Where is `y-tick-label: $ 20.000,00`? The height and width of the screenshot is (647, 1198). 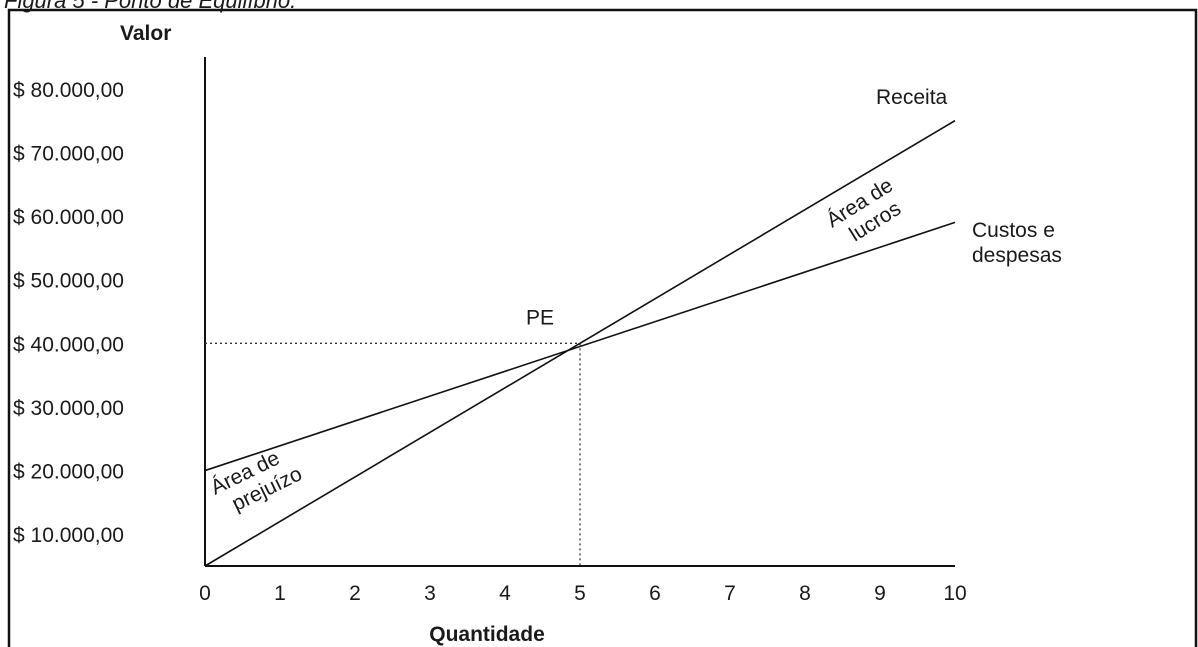 y-tick-label: $ 20.000,00 is located at coordinates (68, 472).